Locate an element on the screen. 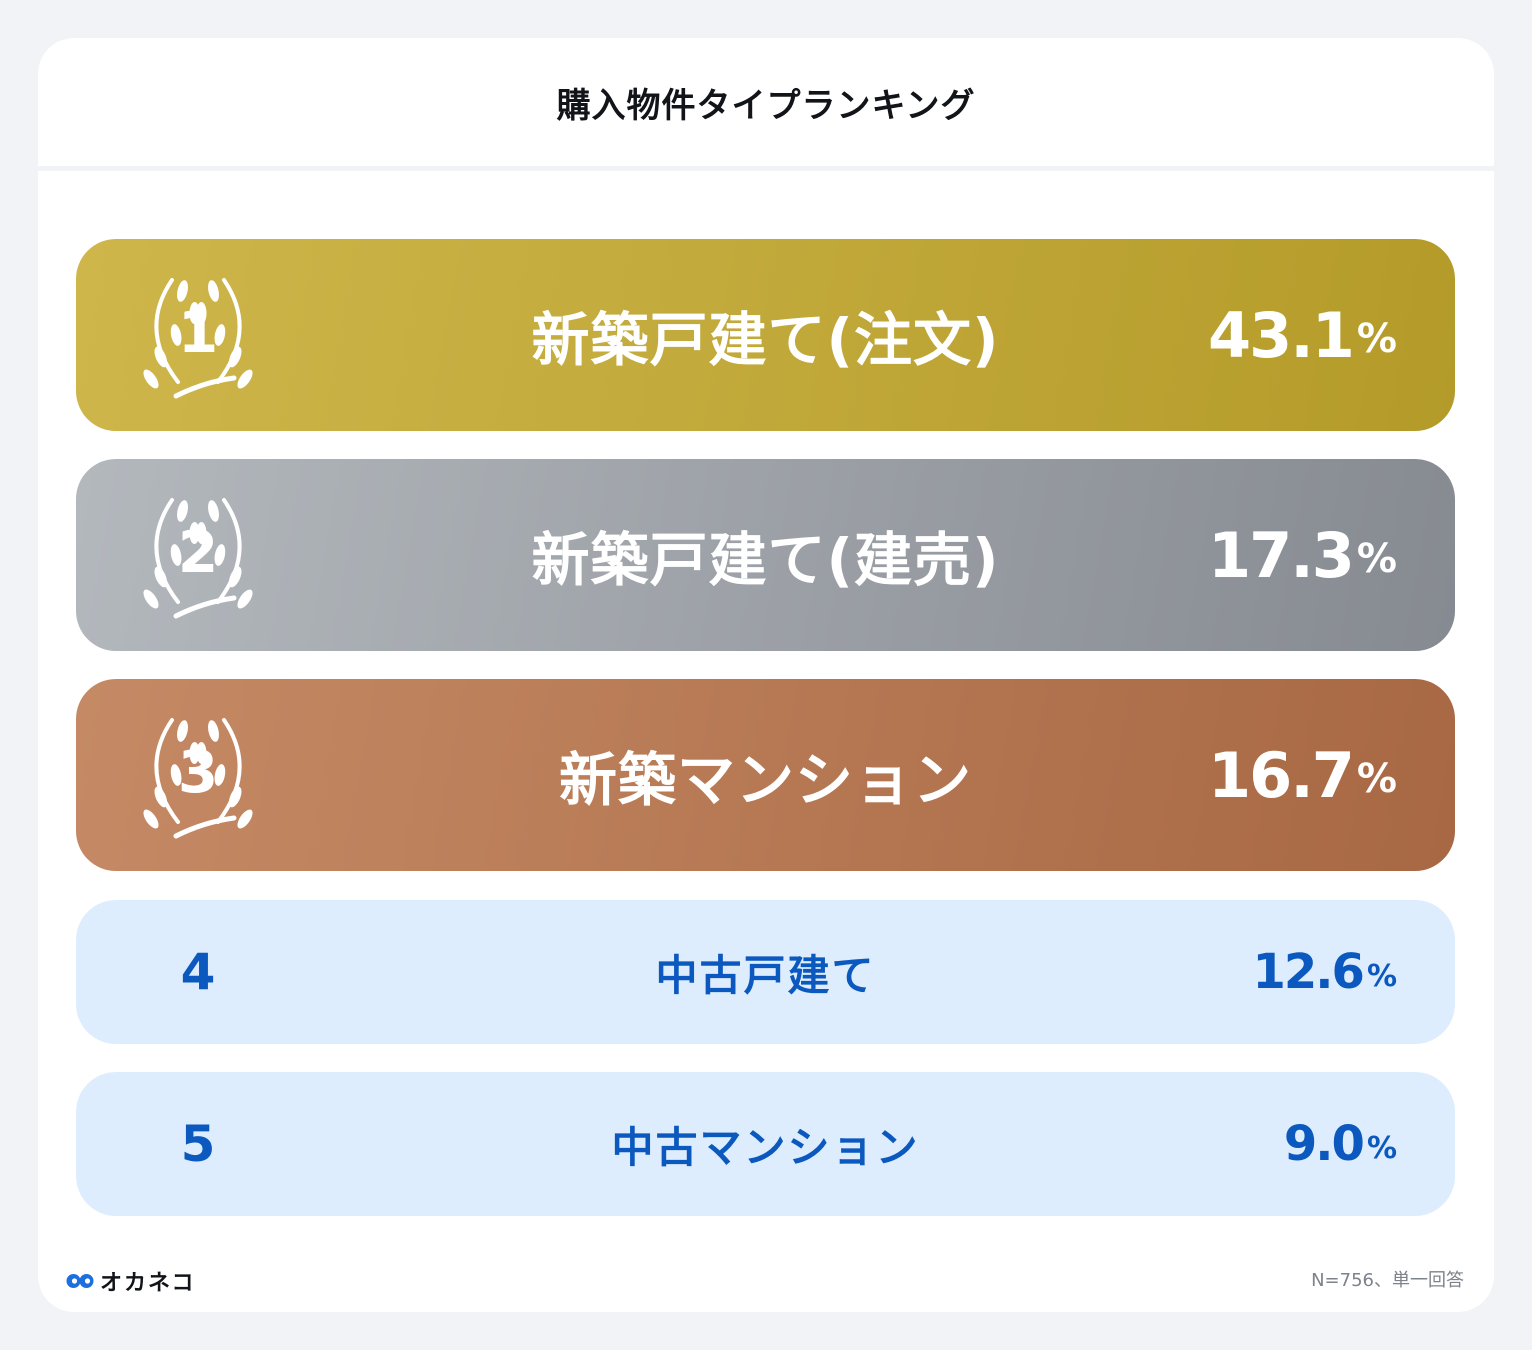 This screenshot has width=1532, height=1350. laurel-wreath-icon: 1 is located at coordinates (198, 338).